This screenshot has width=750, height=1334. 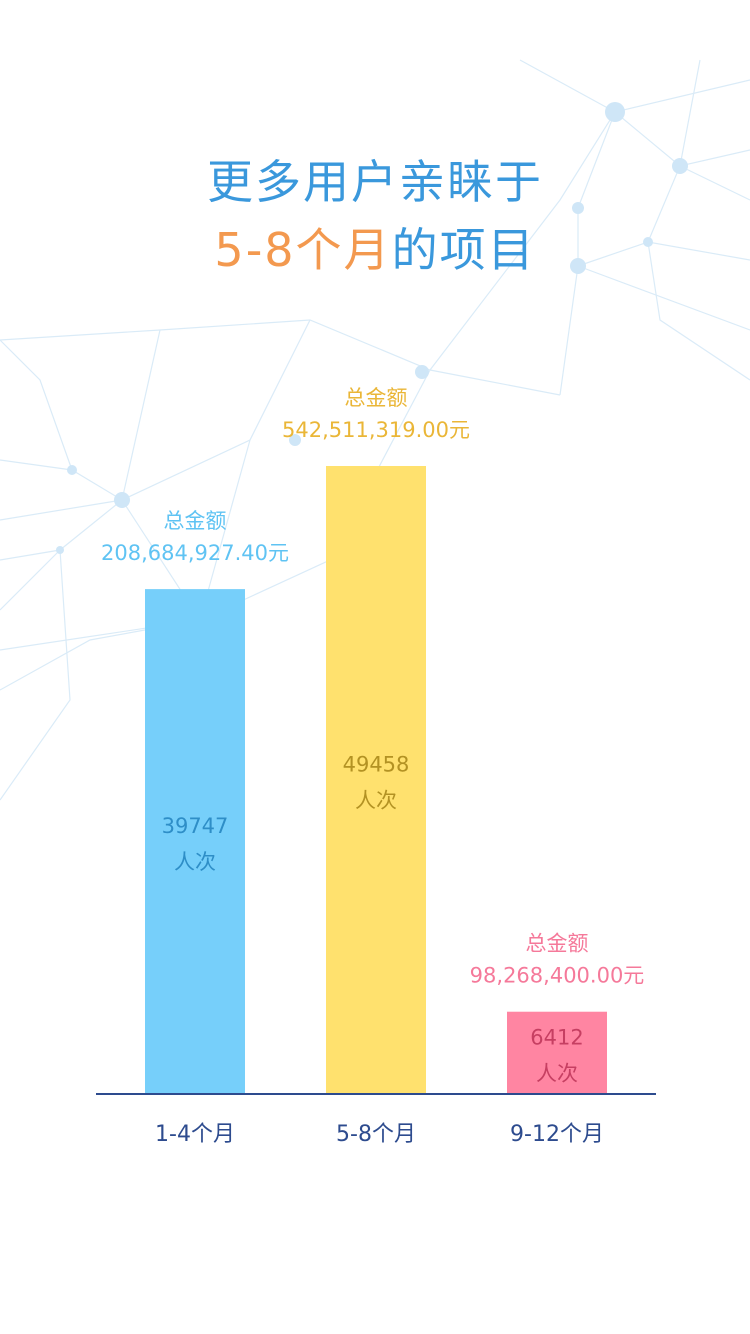 What do you see at coordinates (195, 826) in the screenshot?
I see `bar-value-1: 39747` at bounding box center [195, 826].